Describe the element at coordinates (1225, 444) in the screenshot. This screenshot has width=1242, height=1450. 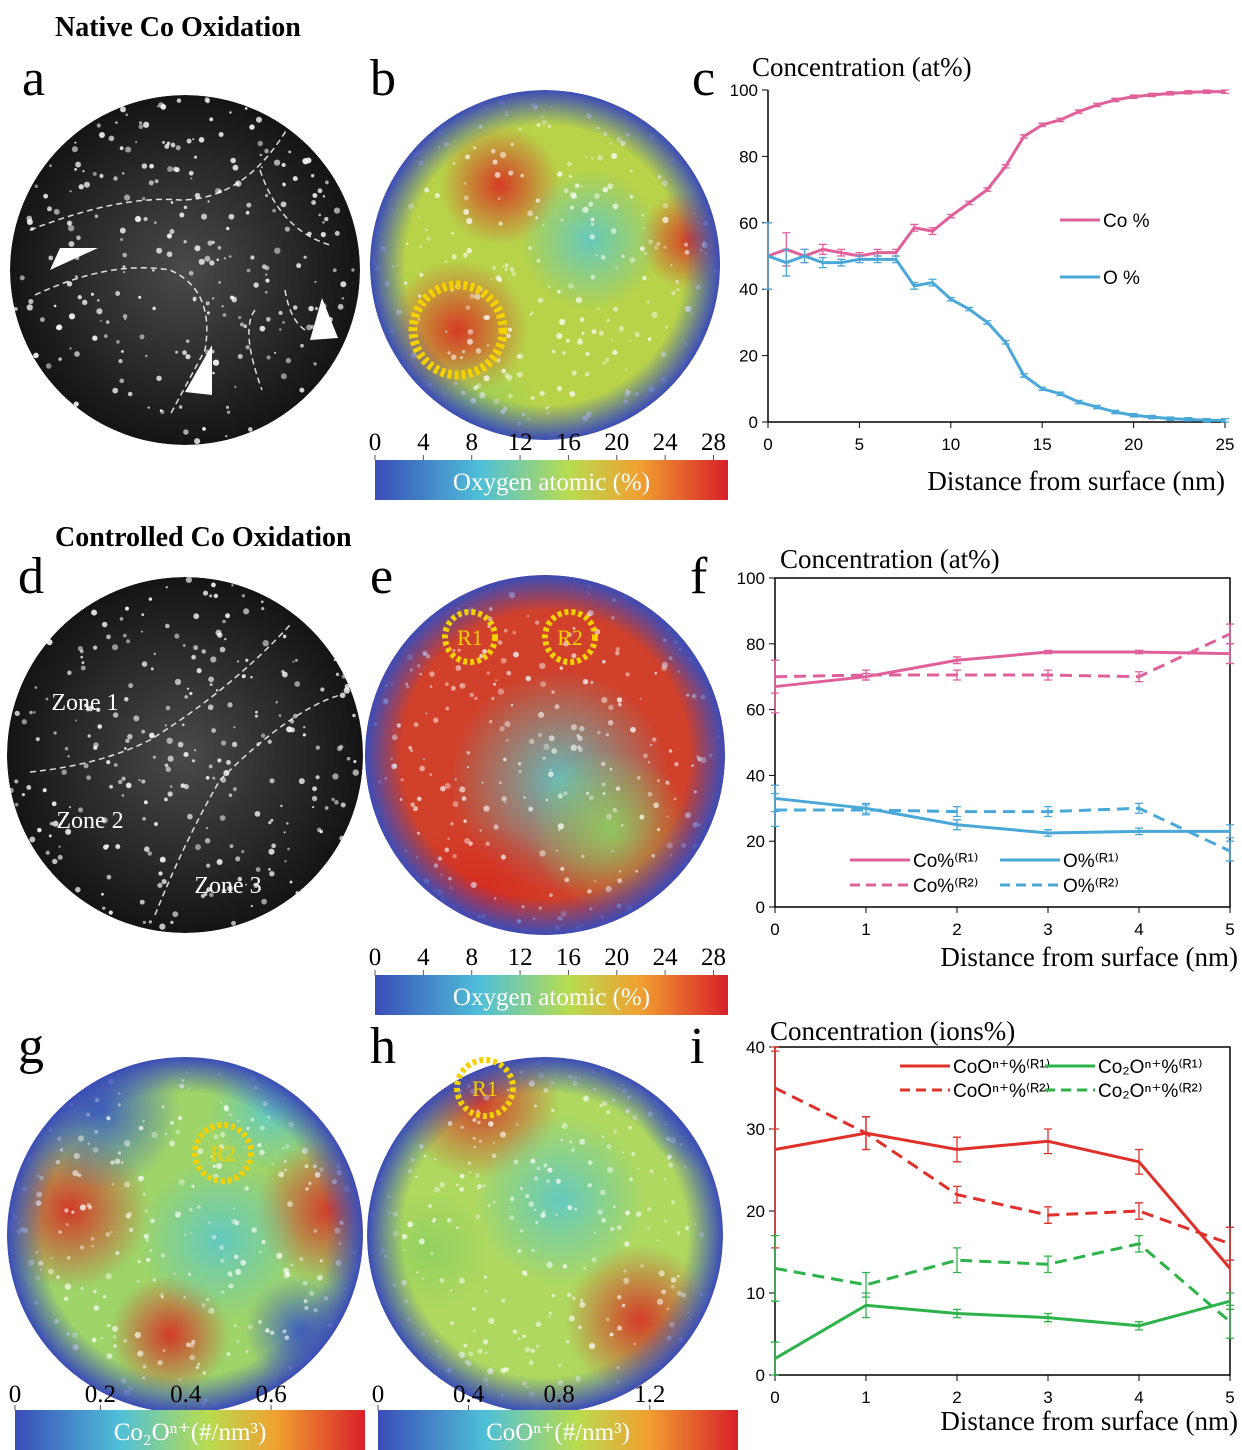
I see `x-tick-label: 25` at that location.